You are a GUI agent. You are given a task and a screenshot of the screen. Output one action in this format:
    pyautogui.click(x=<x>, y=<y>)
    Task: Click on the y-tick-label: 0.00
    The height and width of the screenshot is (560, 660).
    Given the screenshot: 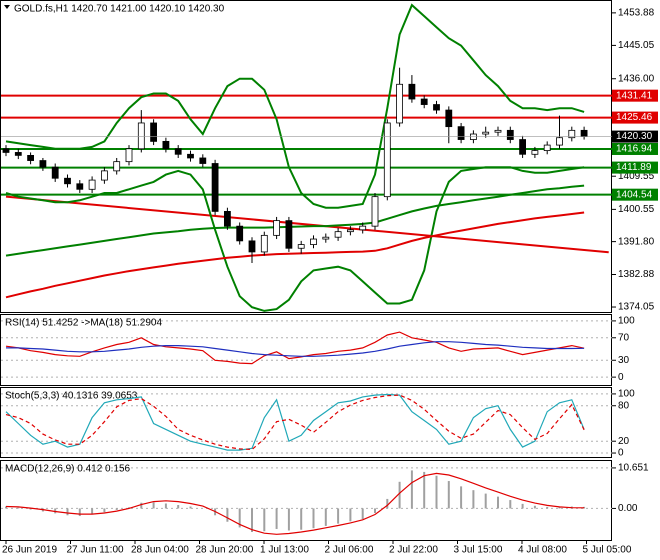 What is the action you would take?
    pyautogui.click(x=628, y=508)
    